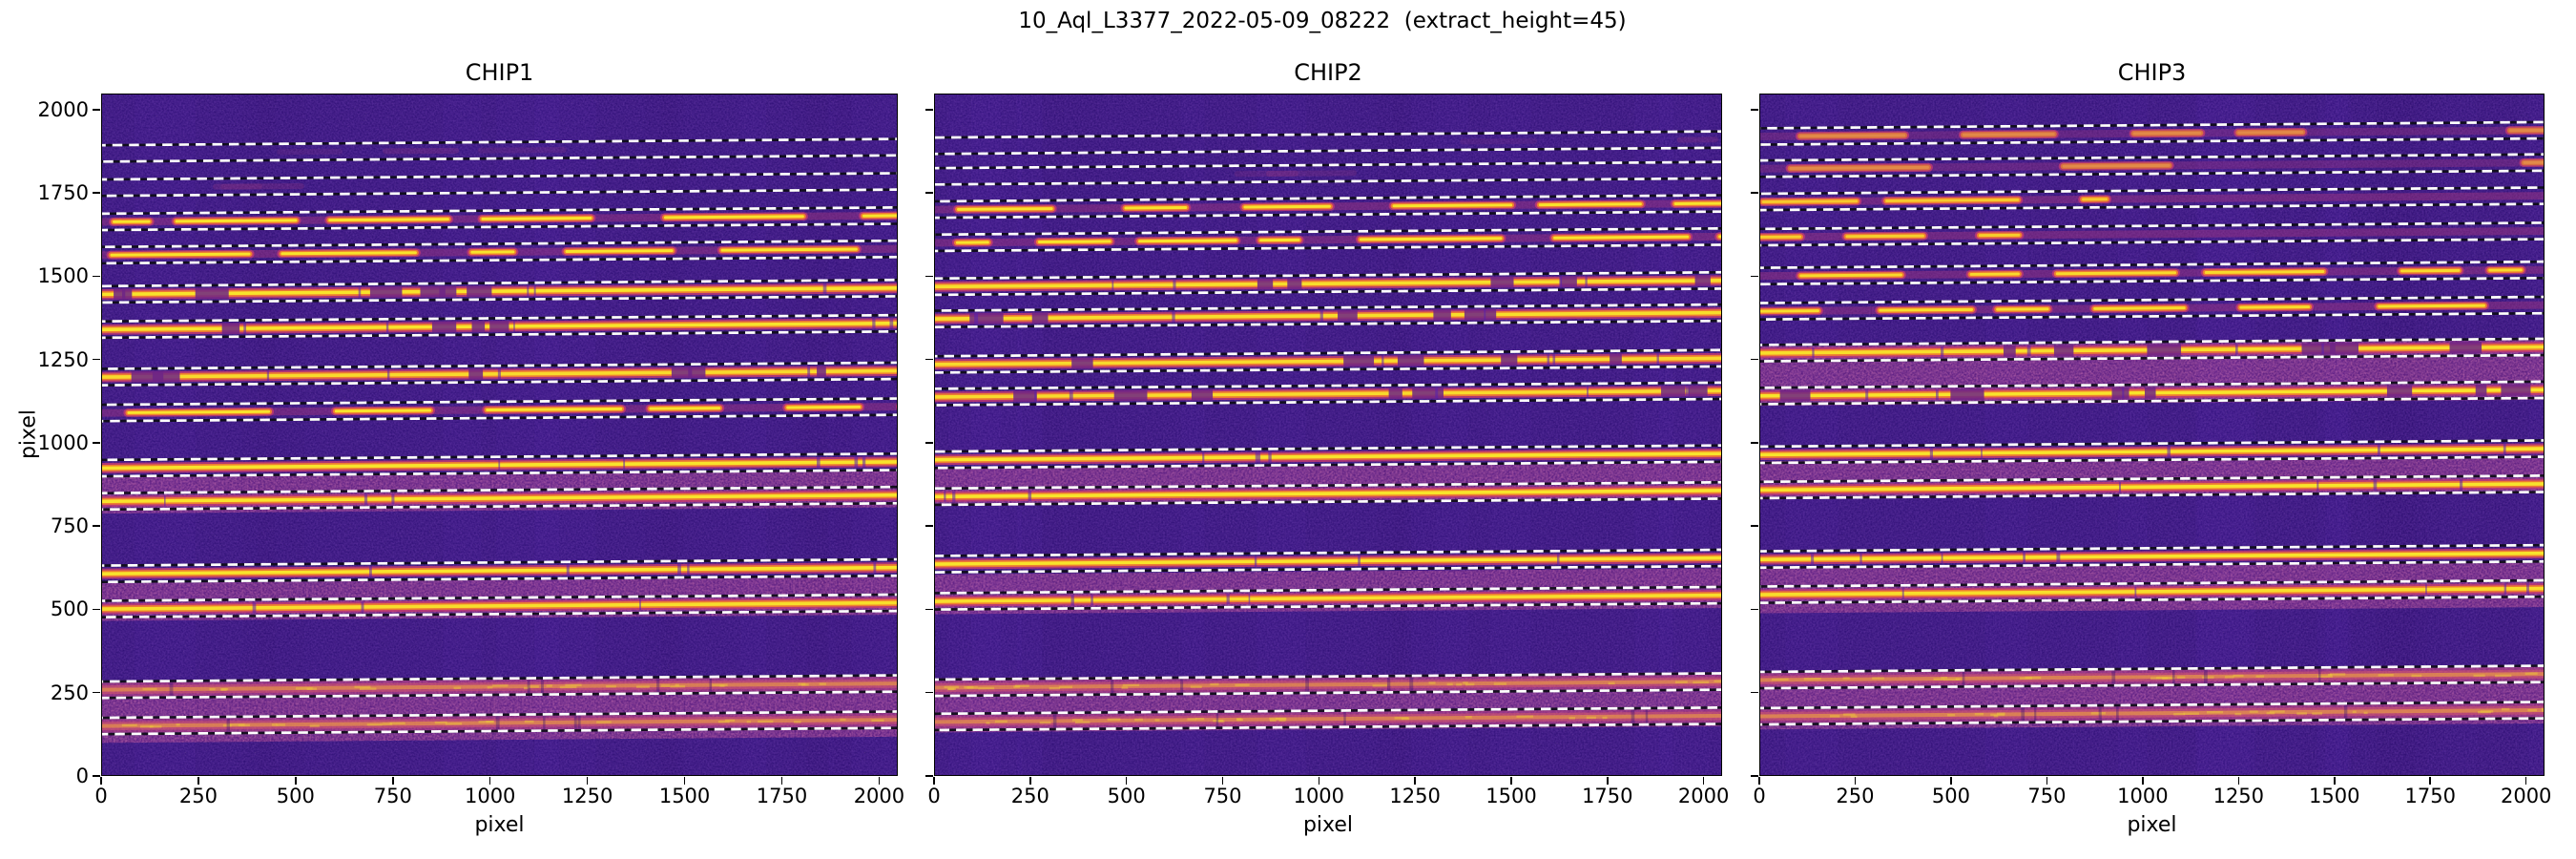  Describe the element at coordinates (63, 359) in the screenshot. I see `y-tick-label: 1250` at that location.